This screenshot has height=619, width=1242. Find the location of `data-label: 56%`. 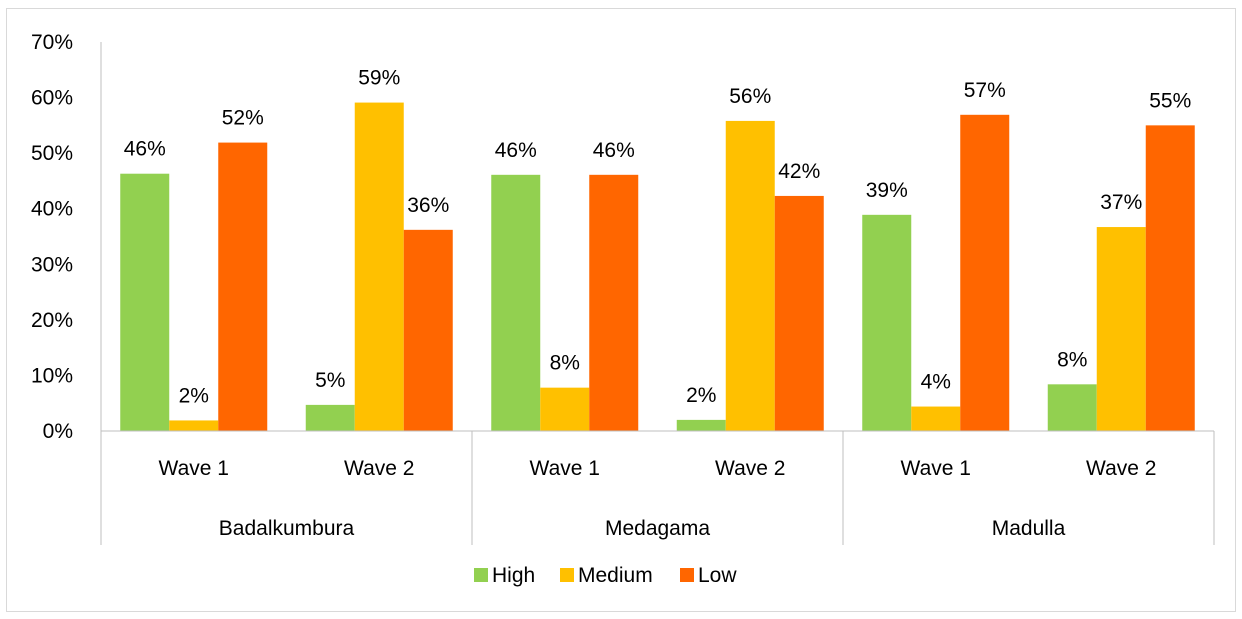

data-label: 56% is located at coordinates (750, 96).